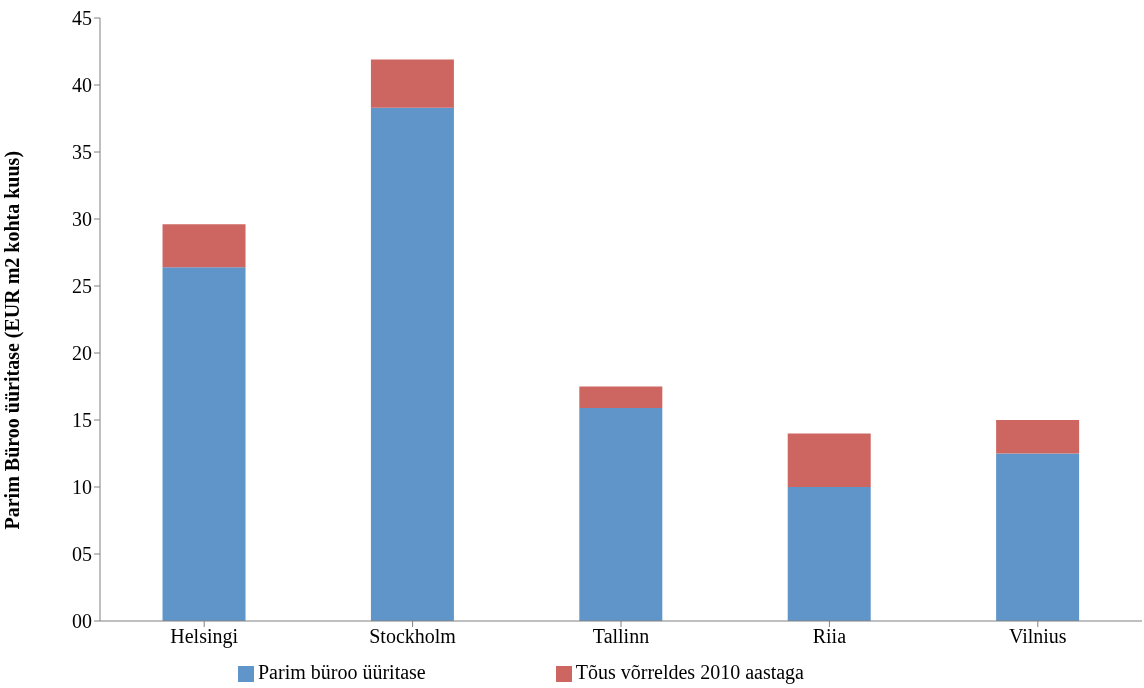  What do you see at coordinates (1037, 636) in the screenshot?
I see `x-tick-label: Vilnius` at bounding box center [1037, 636].